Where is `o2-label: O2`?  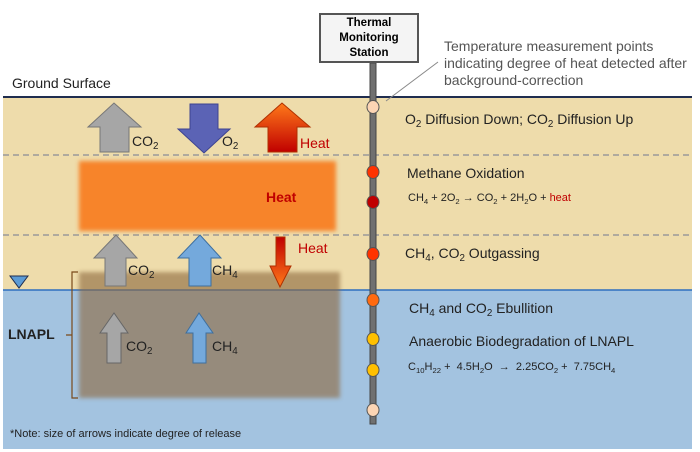 o2-label: O2 is located at coordinates (230, 142).